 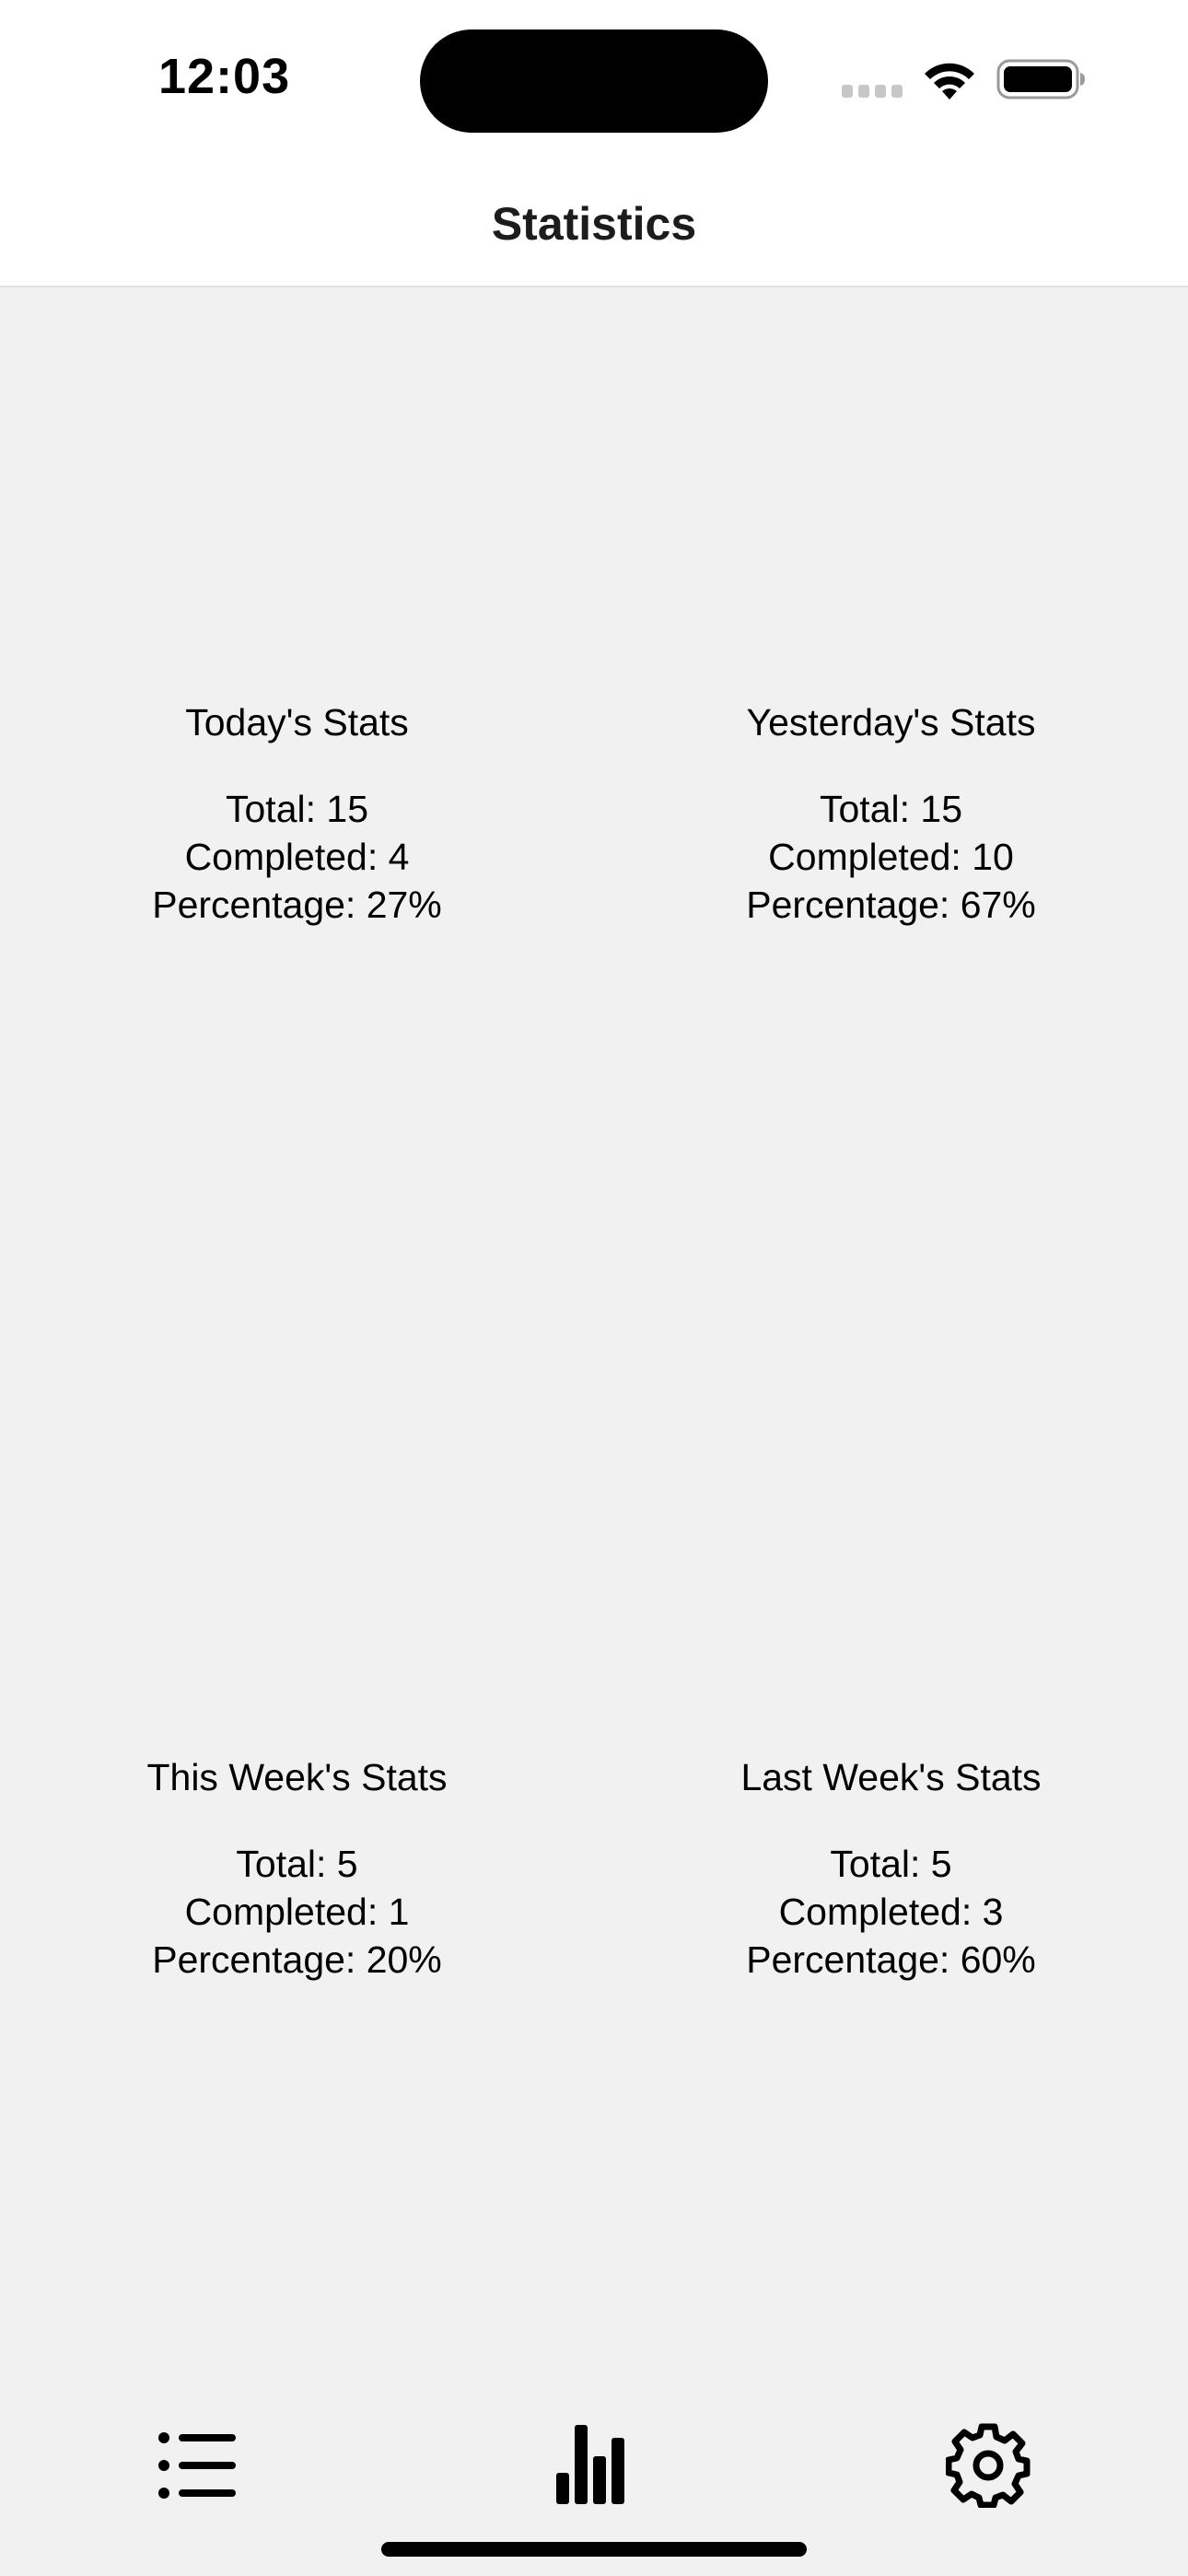 What do you see at coordinates (297, 722) in the screenshot?
I see `stats-card-title: Today's Stats` at bounding box center [297, 722].